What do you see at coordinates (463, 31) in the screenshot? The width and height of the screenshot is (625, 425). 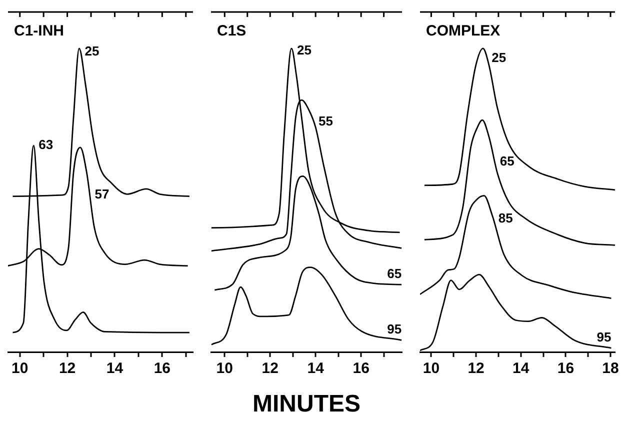 I see `chart-title: COMPLEX` at bounding box center [463, 31].